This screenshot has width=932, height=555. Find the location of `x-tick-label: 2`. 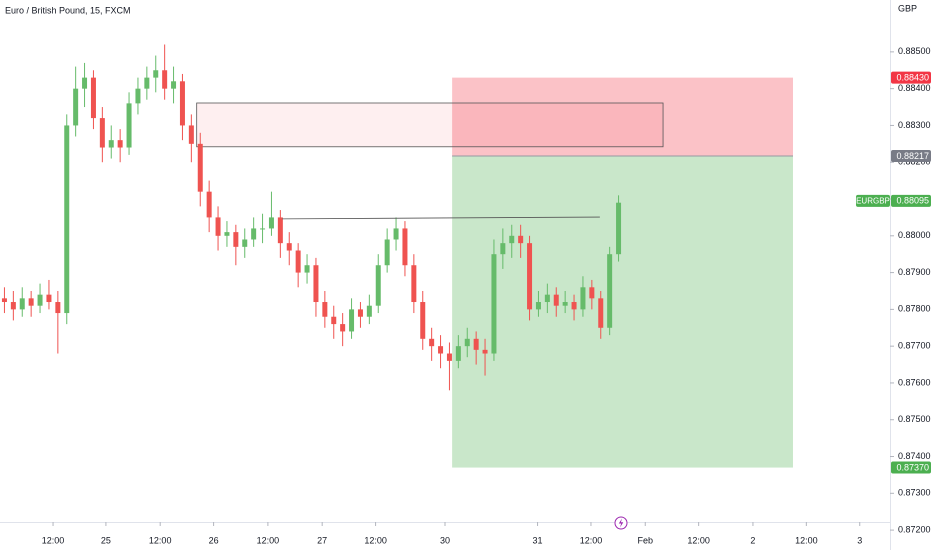

x-tick-label: 2 is located at coordinates (752, 540).